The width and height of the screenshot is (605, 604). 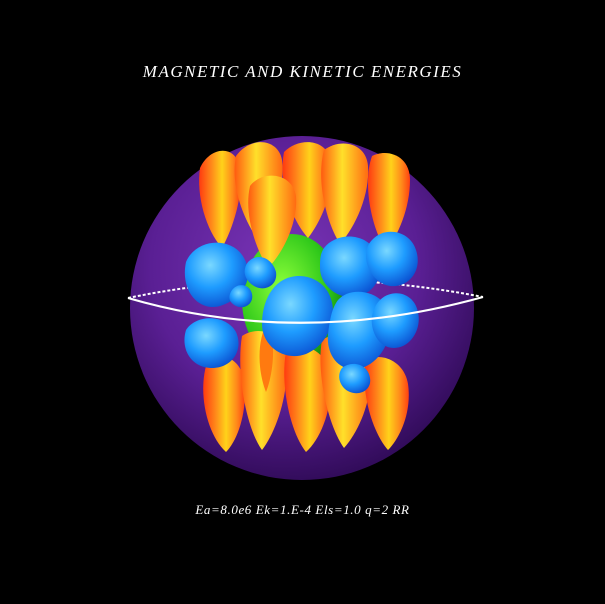 What do you see at coordinates (305, 309) in the screenshot?
I see `equator-ring-front` at bounding box center [305, 309].